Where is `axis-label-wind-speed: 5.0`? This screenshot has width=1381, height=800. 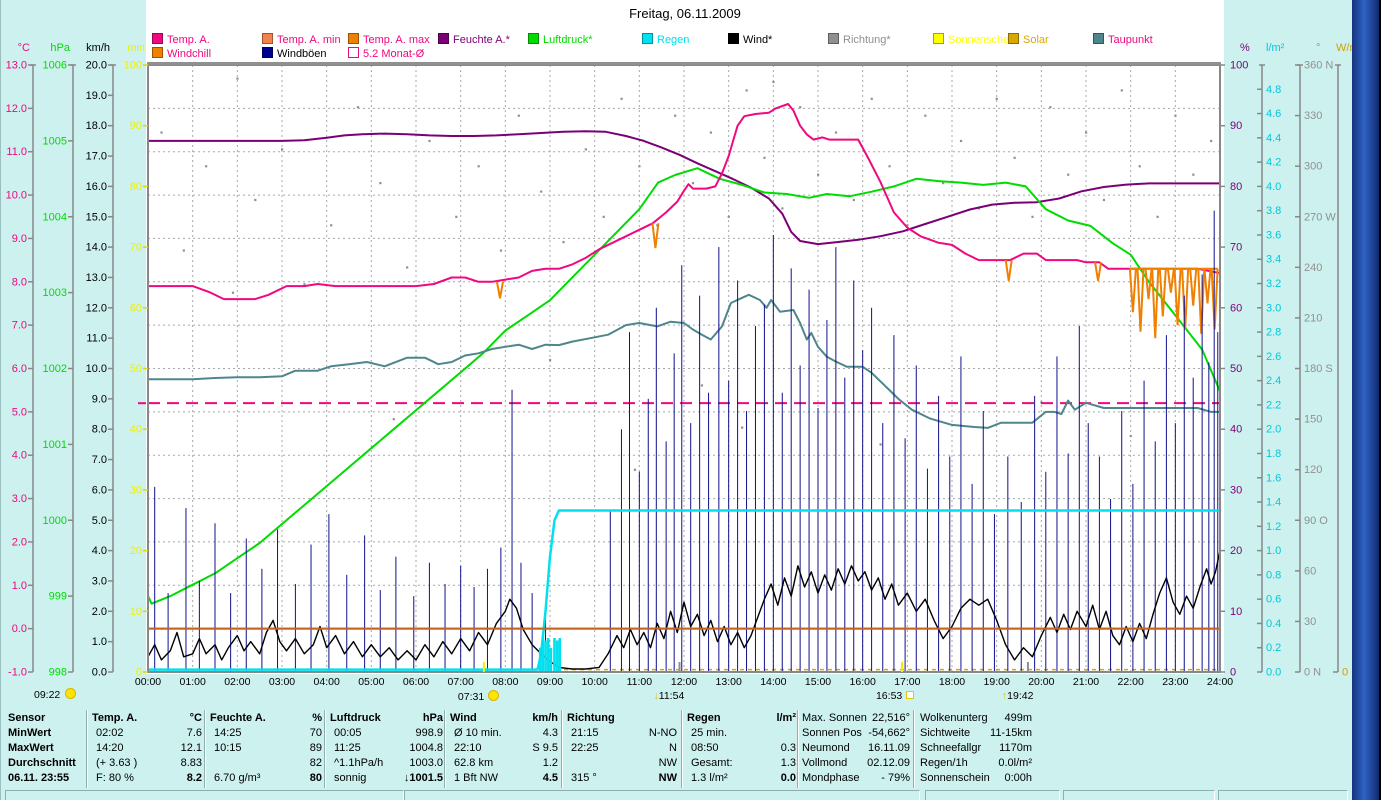
axis-label-wind-speed: 5.0 is located at coordinates (99, 521).